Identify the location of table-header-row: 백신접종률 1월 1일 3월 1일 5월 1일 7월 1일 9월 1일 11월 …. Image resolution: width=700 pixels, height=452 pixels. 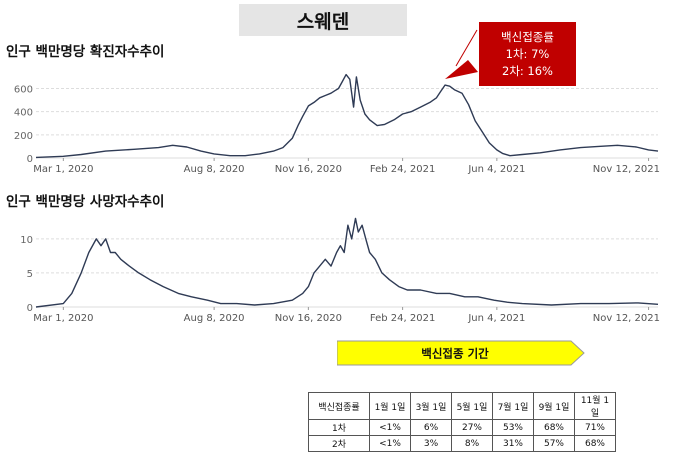
(462, 406).